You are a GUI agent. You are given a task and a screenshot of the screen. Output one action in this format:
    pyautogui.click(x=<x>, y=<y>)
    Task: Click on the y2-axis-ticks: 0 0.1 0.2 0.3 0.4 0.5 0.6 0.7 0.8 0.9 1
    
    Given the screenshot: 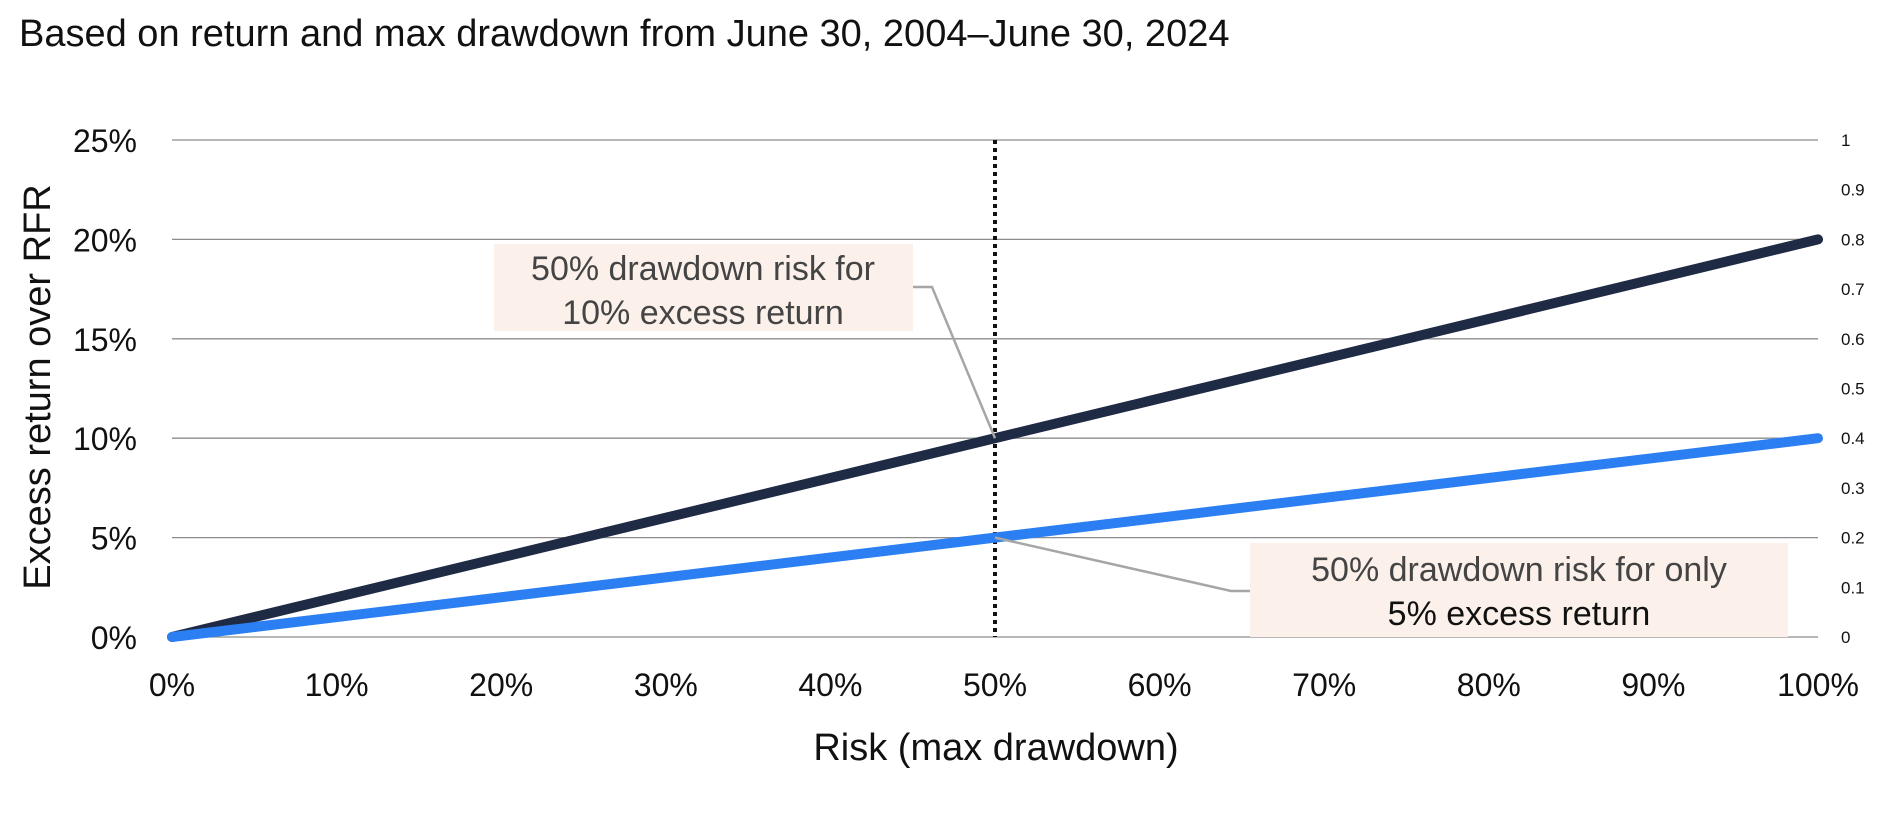 What is the action you would take?
    pyautogui.click(x=1853, y=389)
    